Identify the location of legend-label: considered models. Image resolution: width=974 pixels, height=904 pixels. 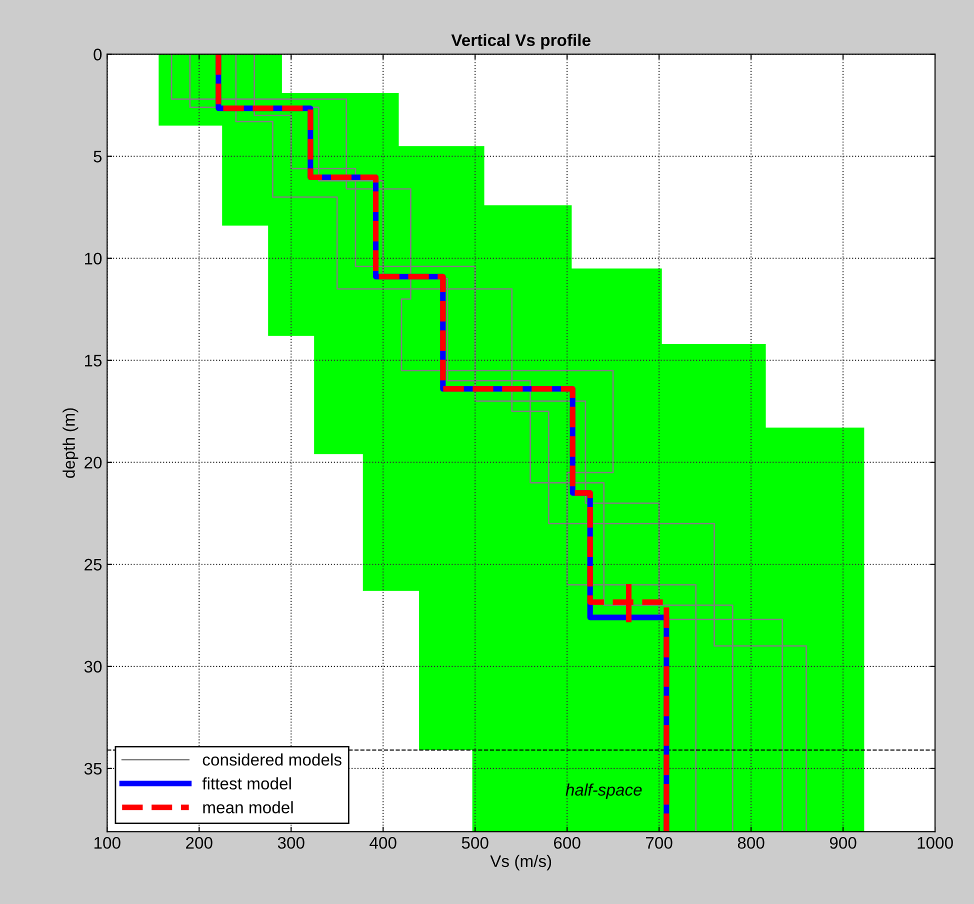
(272, 759).